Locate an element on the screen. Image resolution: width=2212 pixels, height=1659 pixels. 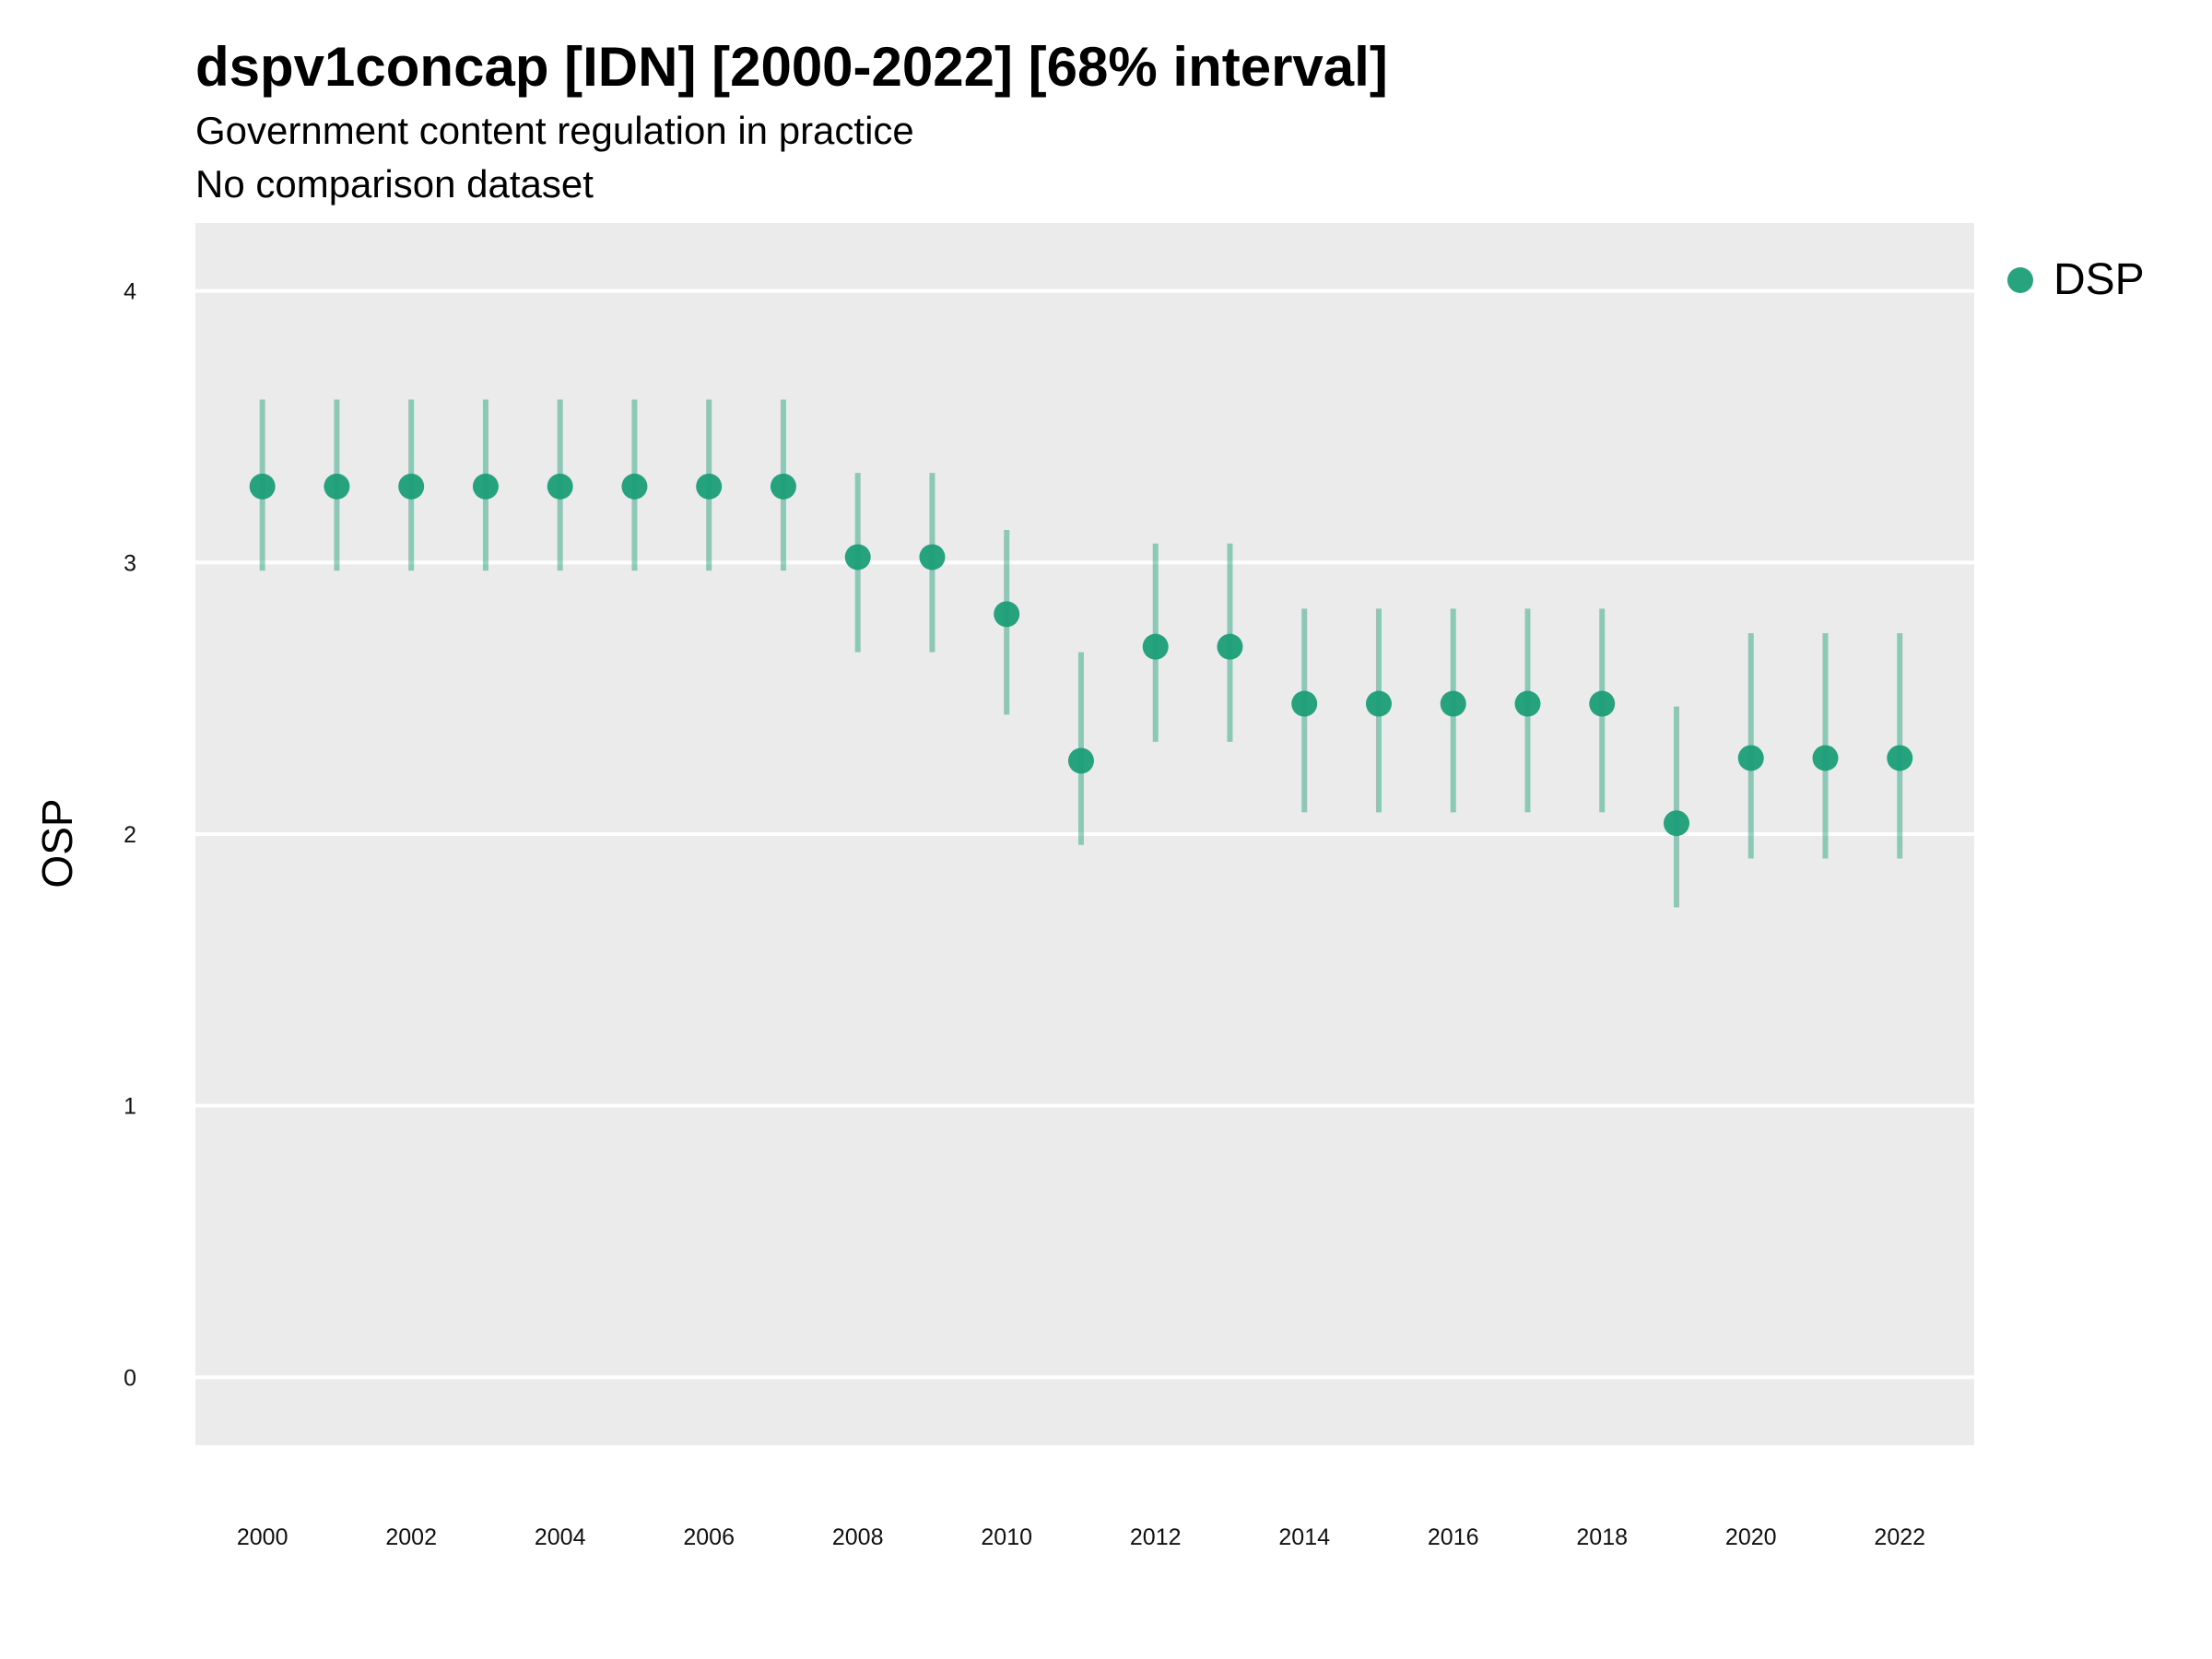
x-tick-label-2012: 2012 is located at coordinates (1156, 1537).